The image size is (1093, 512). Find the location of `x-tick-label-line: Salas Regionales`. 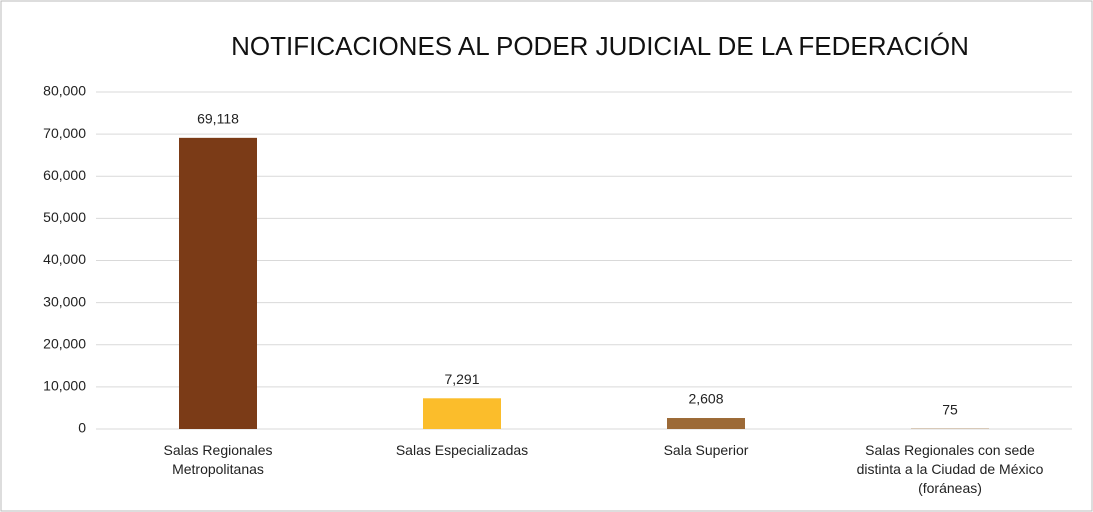

x-tick-label-line: Salas Regionales is located at coordinates (218, 450).